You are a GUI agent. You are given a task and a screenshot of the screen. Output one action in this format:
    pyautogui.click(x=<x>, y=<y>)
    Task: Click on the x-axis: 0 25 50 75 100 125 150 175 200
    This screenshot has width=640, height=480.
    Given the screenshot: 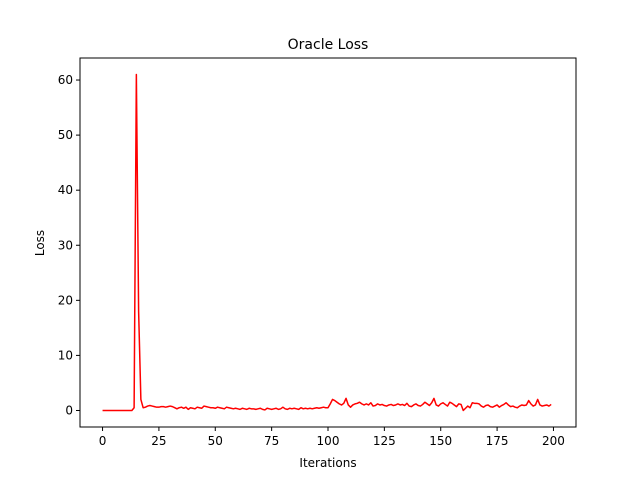 What is the action you would take?
    pyautogui.click(x=332, y=437)
    